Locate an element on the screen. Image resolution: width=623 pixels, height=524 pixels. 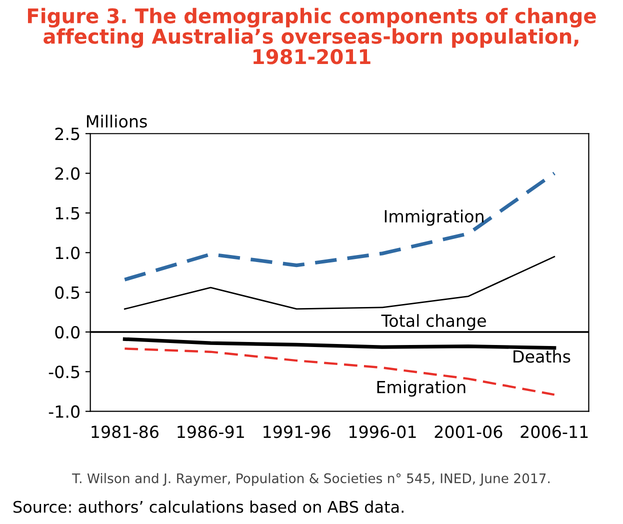
y-tick-label: 2.0 is located at coordinates (67, 173).